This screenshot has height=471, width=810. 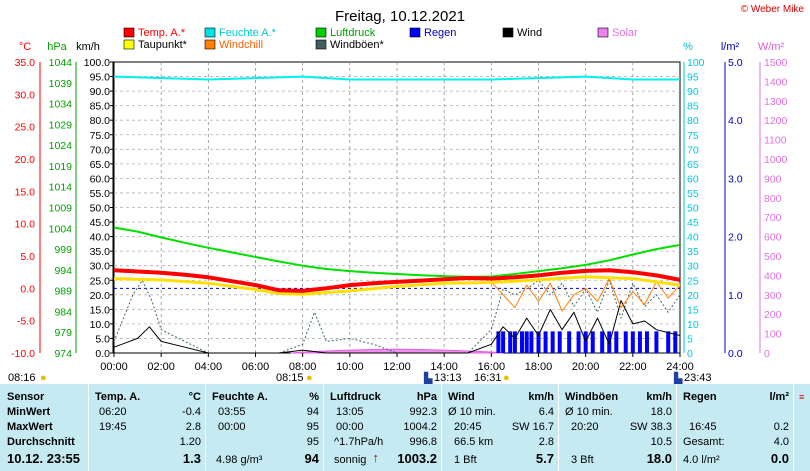 I want to click on axis-tick-label: 1200, so click(x=776, y=121).